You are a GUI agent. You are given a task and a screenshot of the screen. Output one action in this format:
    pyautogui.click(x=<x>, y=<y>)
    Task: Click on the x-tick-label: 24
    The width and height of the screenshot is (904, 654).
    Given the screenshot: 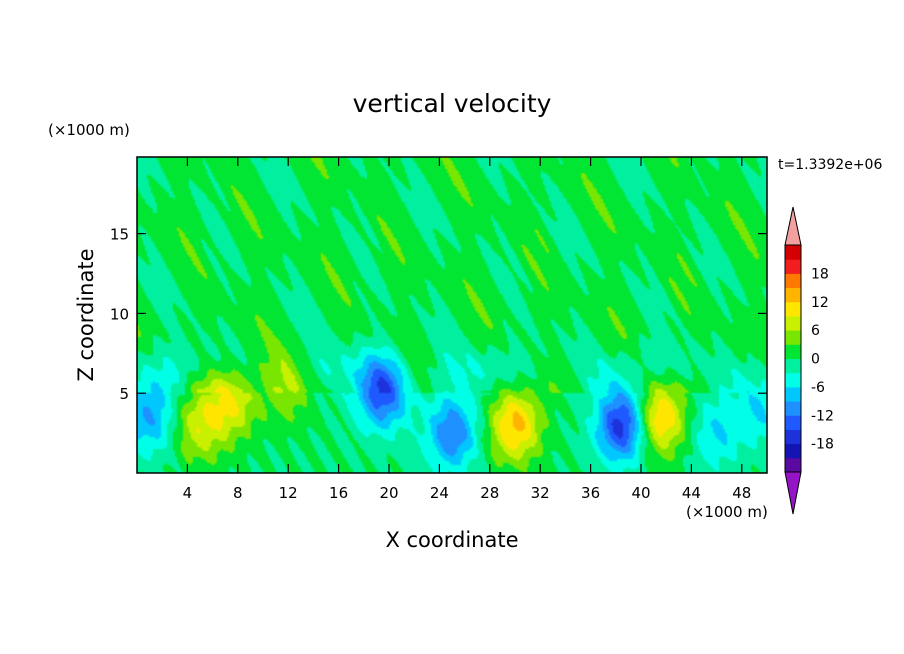 What is the action you would take?
    pyautogui.click(x=439, y=493)
    